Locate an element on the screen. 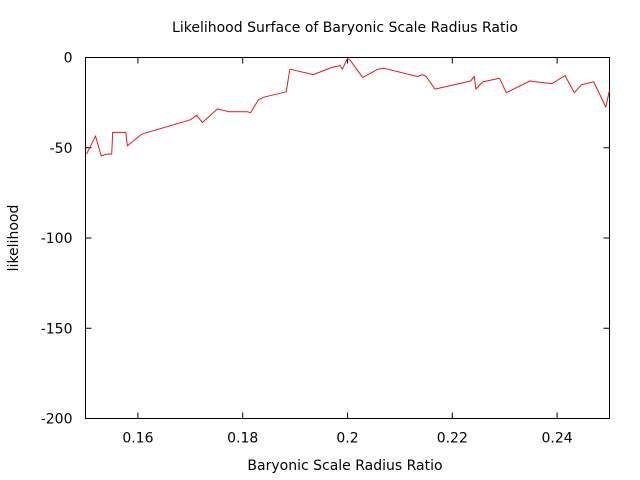 The width and height of the screenshot is (640, 480). y-tick-label: -50 is located at coordinates (61, 149).